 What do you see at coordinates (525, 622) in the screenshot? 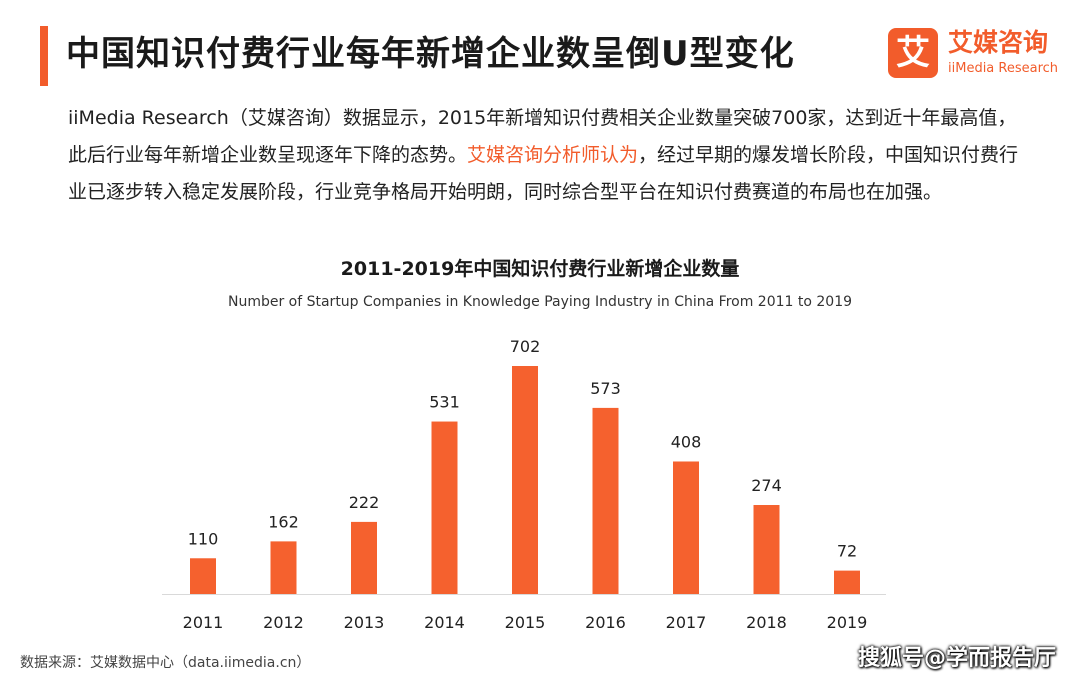
I see `x-tick-2015: 2015` at bounding box center [525, 622].